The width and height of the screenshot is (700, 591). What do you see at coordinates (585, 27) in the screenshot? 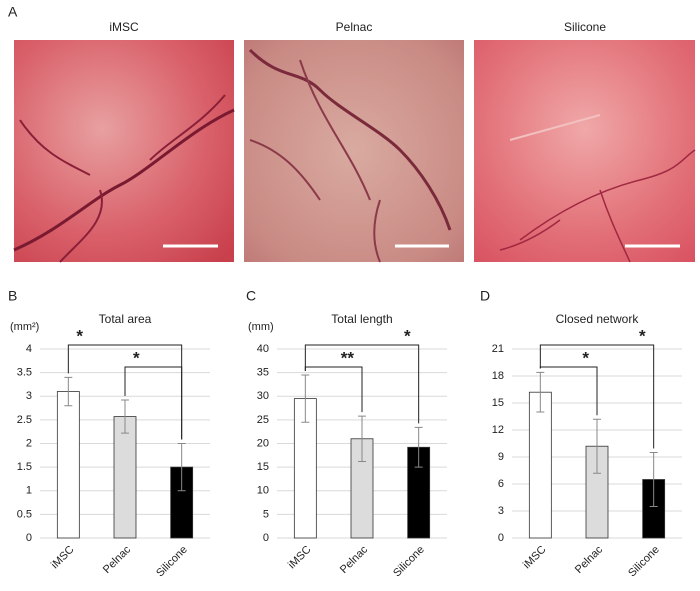
I see `photo-title: Silicone` at bounding box center [585, 27].